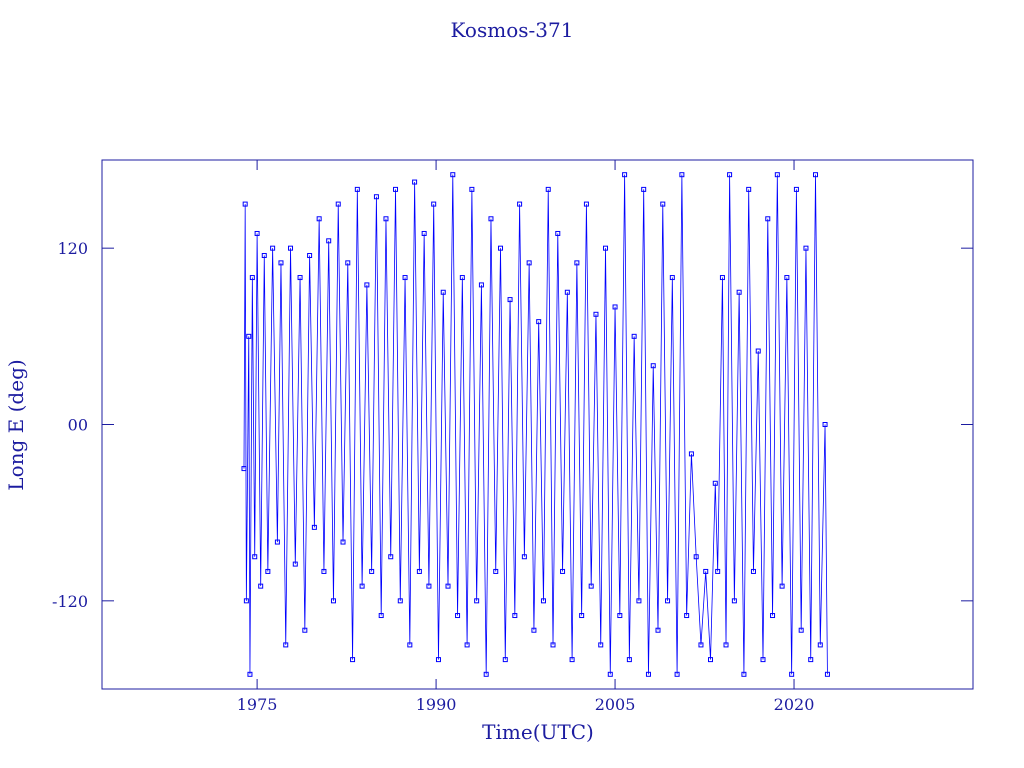 The image size is (1024, 768). I want to click on chart-title: Kosmos-371, so click(512, 30).